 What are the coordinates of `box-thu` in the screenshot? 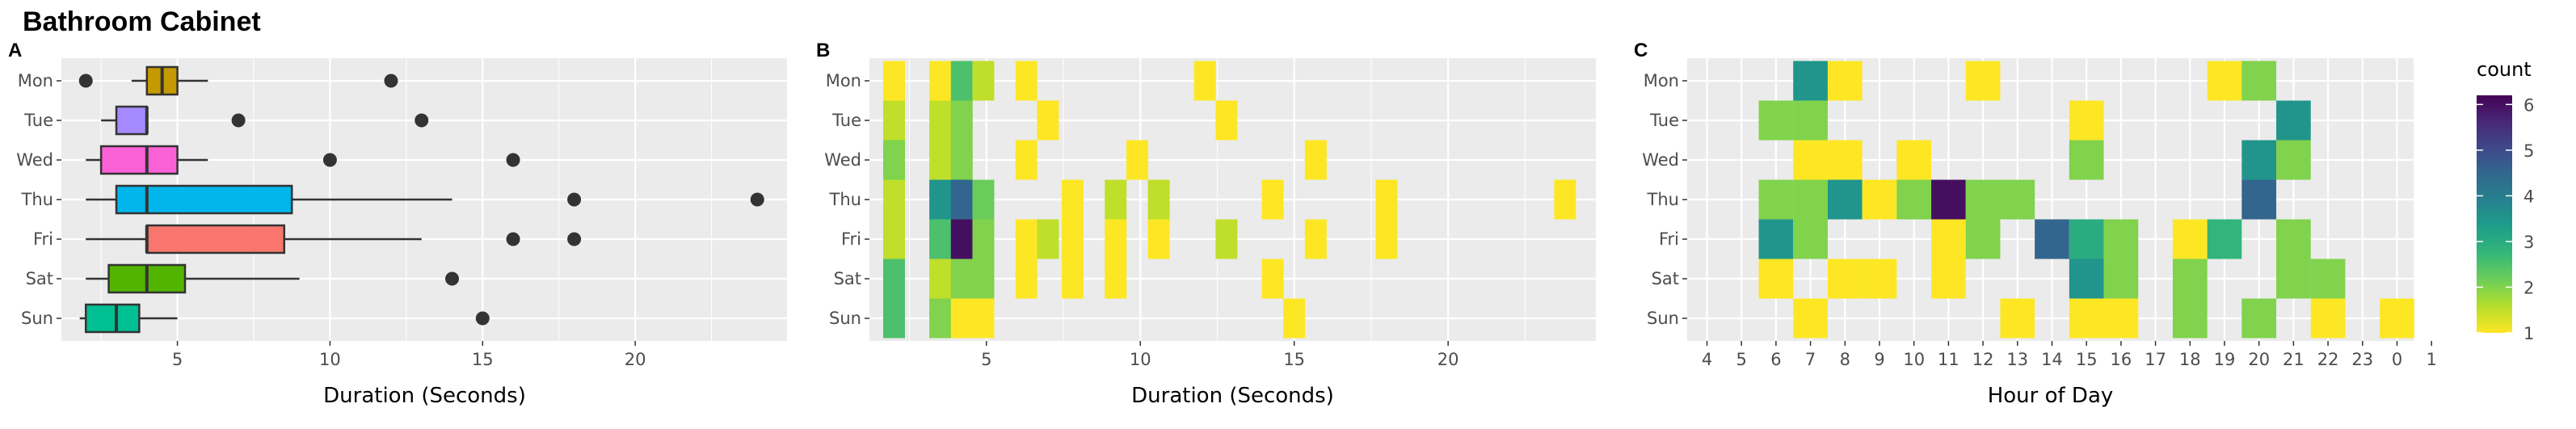 It's located at (204, 199).